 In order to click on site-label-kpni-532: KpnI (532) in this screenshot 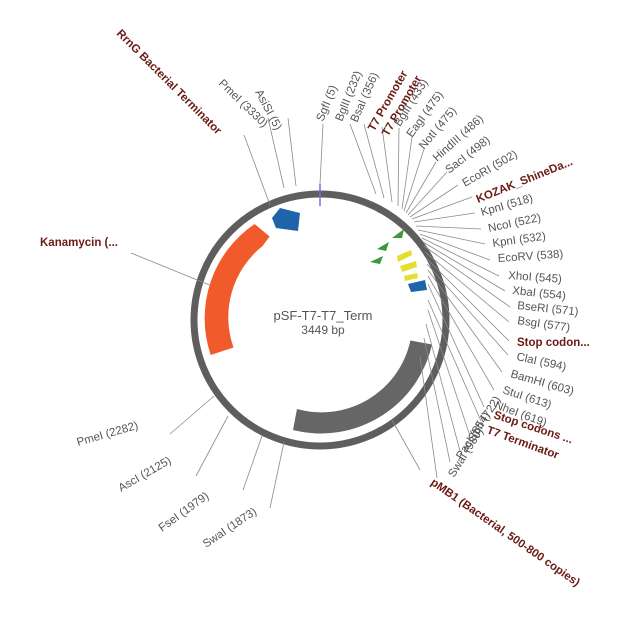, I will do `click(519, 240)`.